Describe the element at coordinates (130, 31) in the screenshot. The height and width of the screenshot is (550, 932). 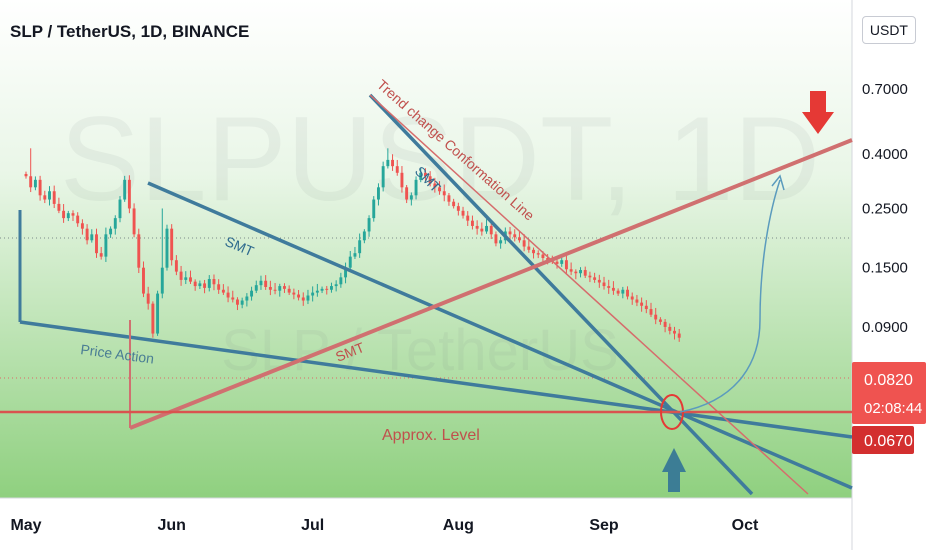
I see `chart-title: SLP / TetherUS, 1D, BINANCE` at that location.